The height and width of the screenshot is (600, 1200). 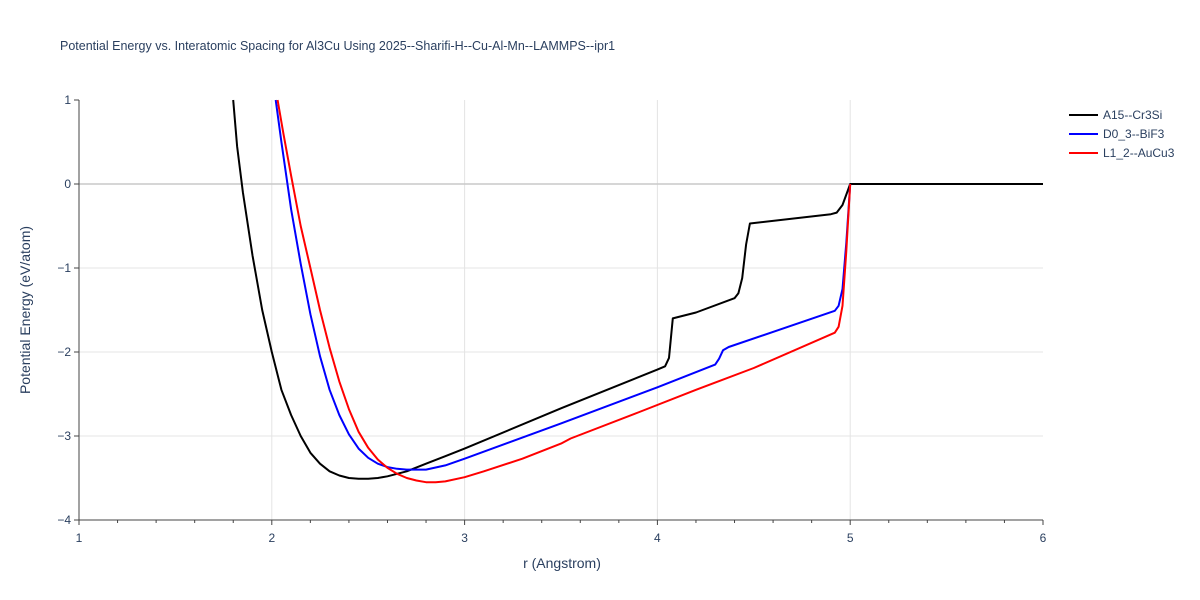 I want to click on y-tick-label: −2, so click(x=64, y=352).